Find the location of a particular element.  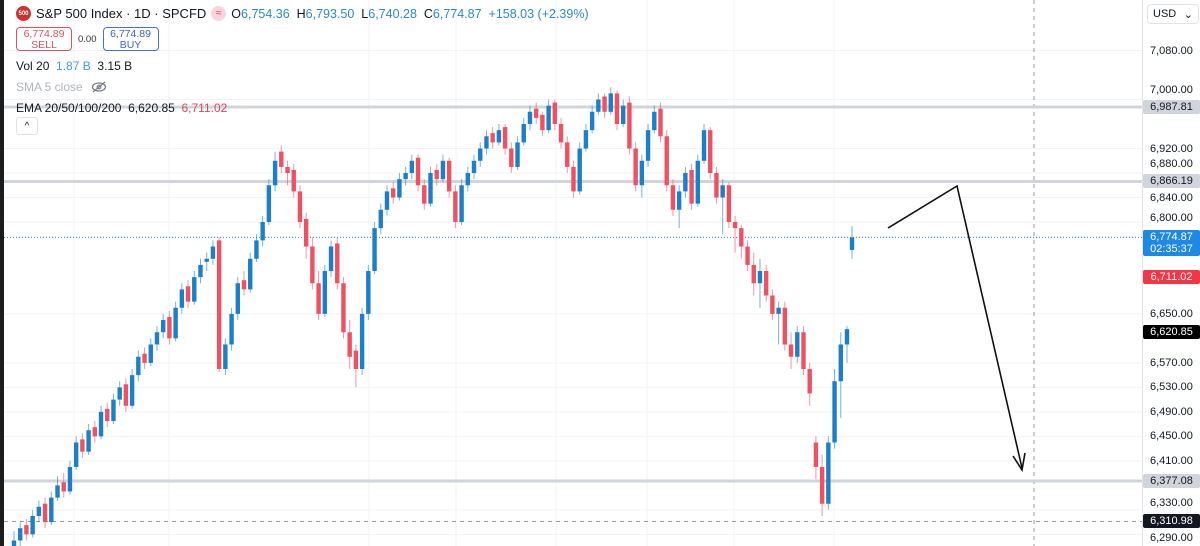

trend-arrow-drawing is located at coordinates (955, 326).